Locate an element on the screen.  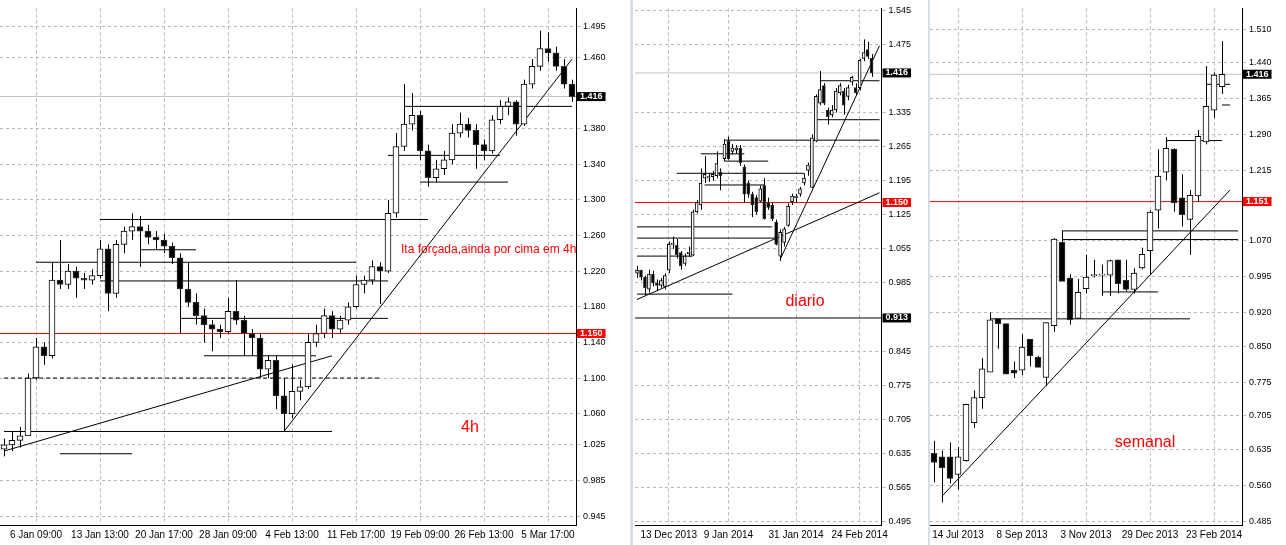
y-tick-label: 1.220 is located at coordinates (594, 270).